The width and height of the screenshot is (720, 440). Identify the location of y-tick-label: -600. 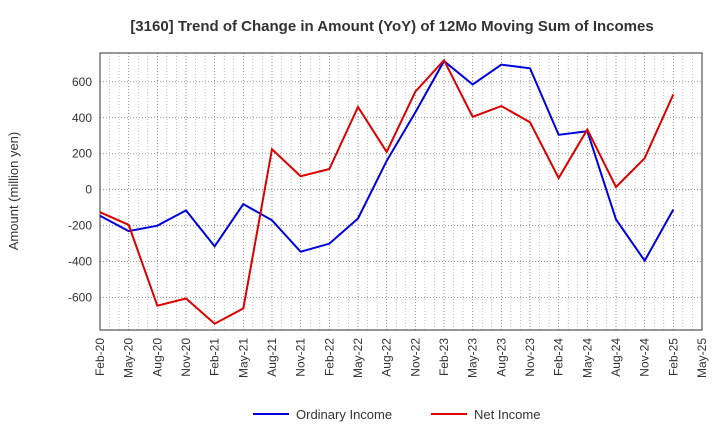
(80, 298).